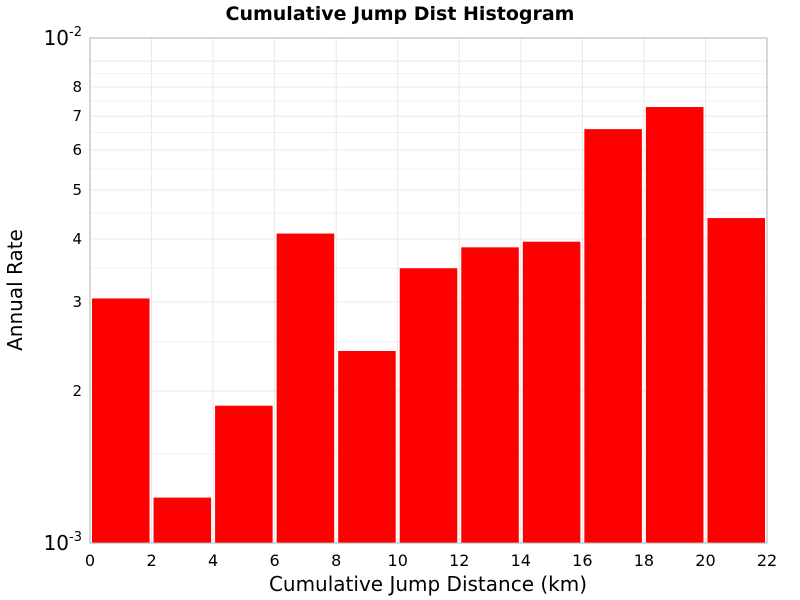  I want to click on y-major-tick-label: 10⁻³, so click(63, 542).